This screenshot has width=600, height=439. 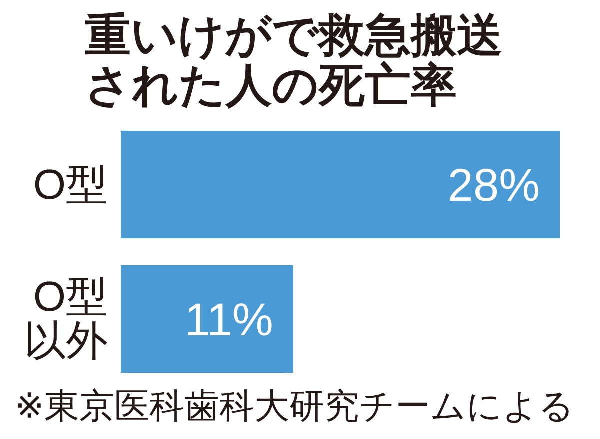 I want to click on annotation: ※東京医科歯科大研究チームによる, so click(x=294, y=407).